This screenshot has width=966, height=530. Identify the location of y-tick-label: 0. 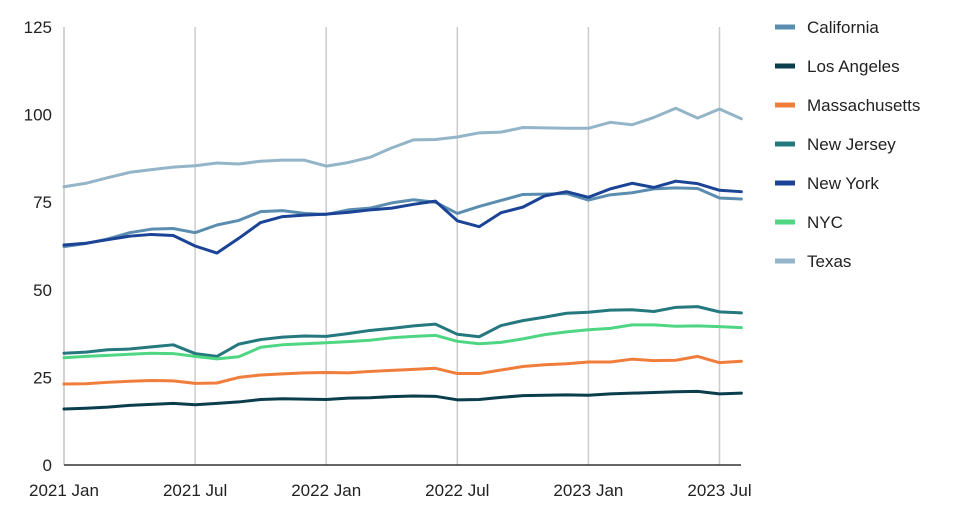
(47, 465).